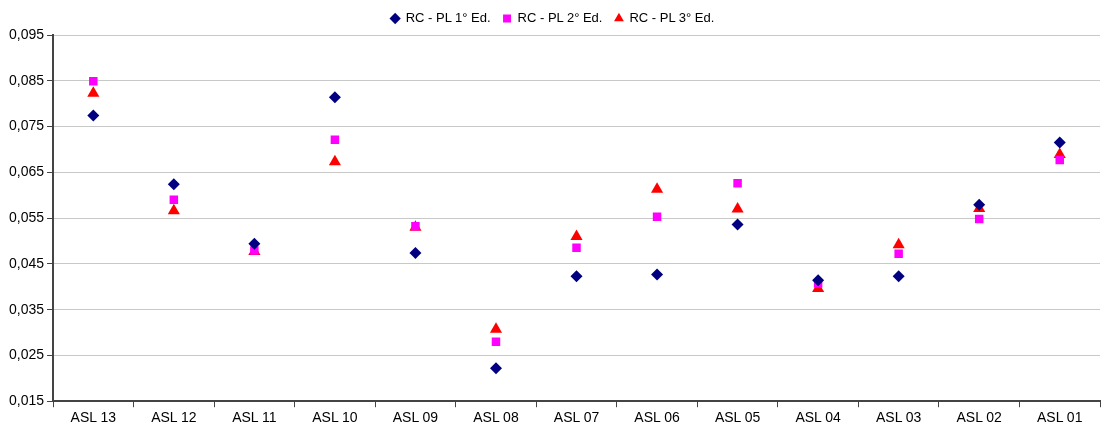 This screenshot has height=434, width=1108. I want to click on x-tick-label: ASL 13, so click(93, 417).